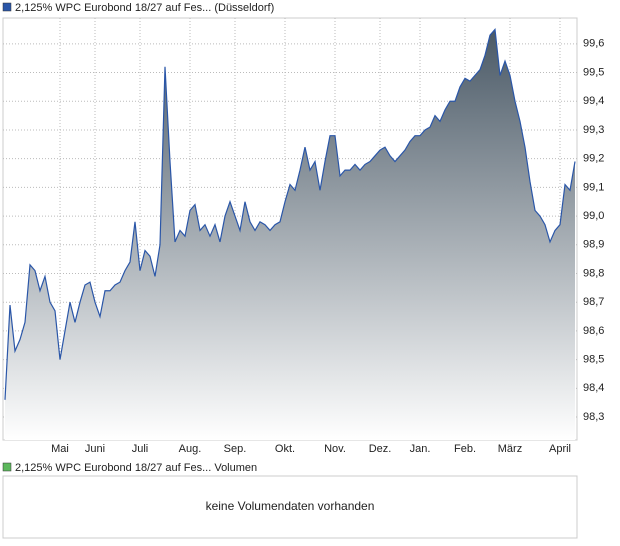  What do you see at coordinates (95, 449) in the screenshot?
I see `x-tick-label: Juni` at bounding box center [95, 449].